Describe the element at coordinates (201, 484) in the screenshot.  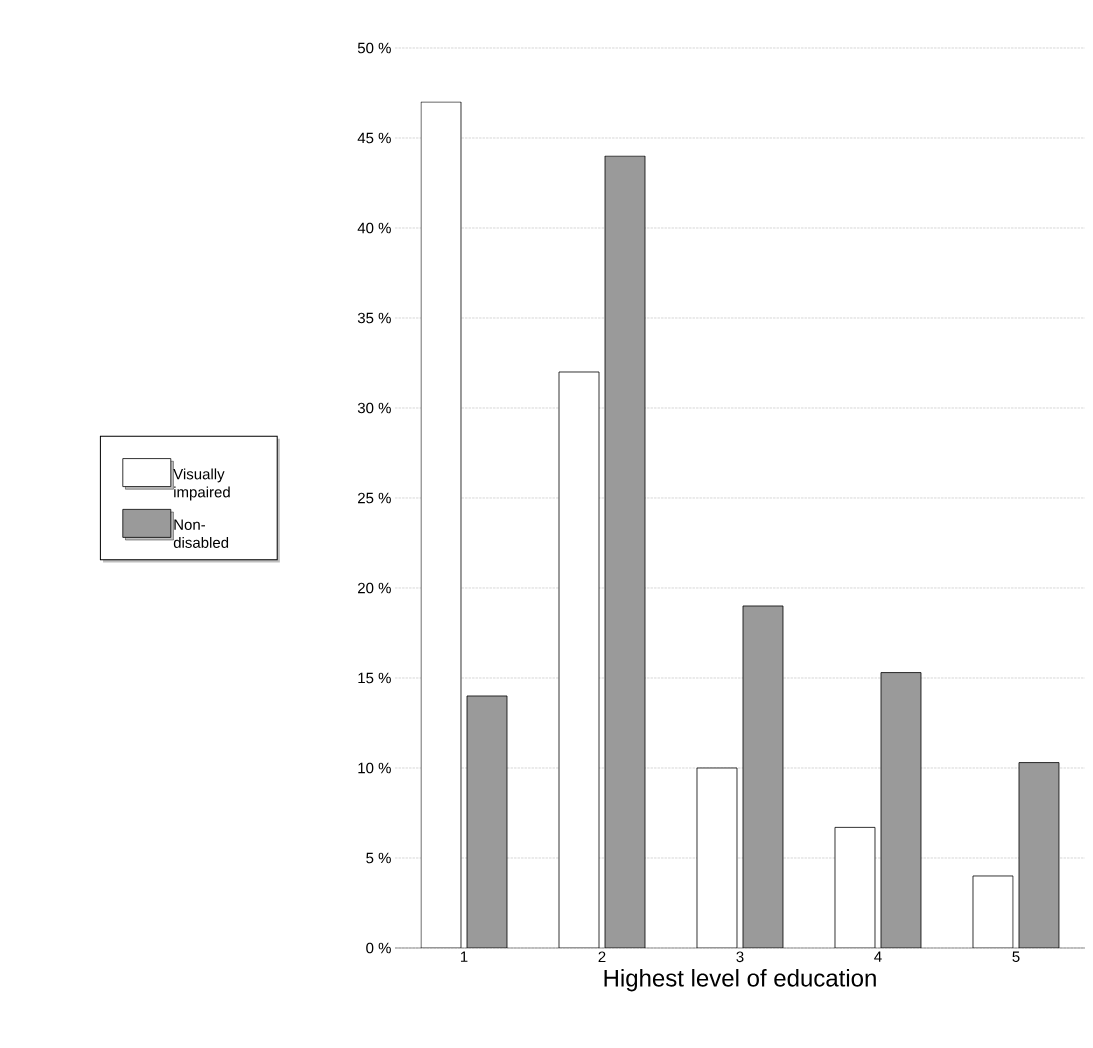
I see `legend-label: Visually impaired` at that location.